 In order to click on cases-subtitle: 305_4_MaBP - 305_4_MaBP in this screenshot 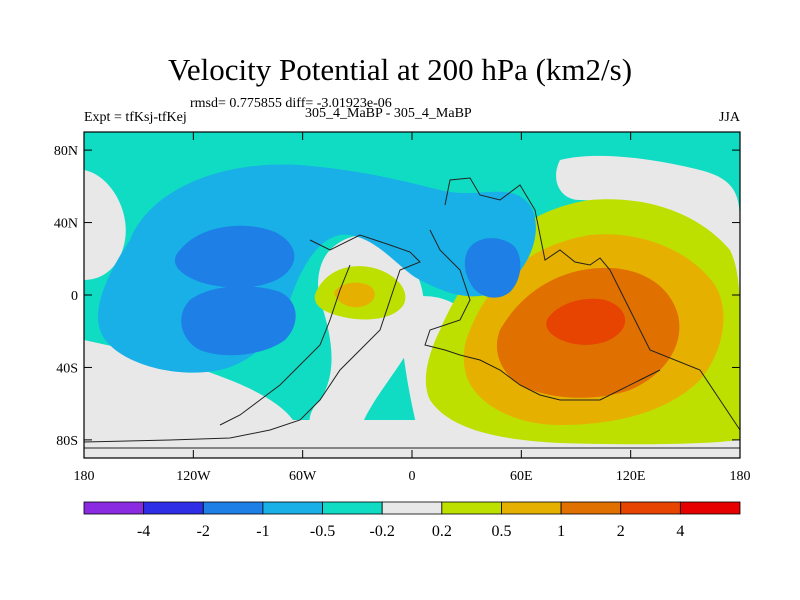, I will do `click(388, 113)`.